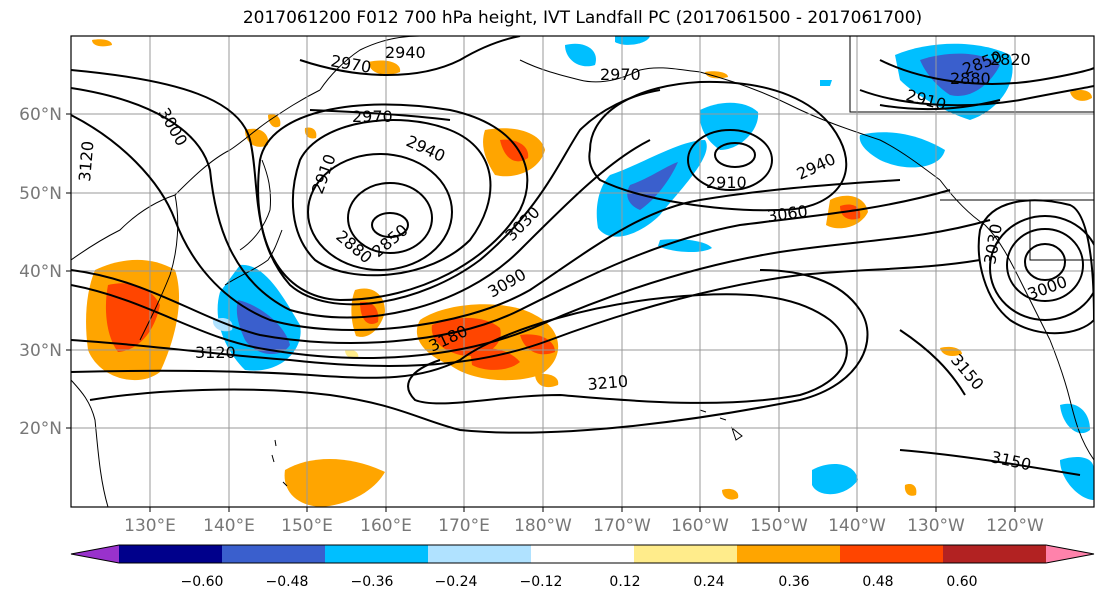 The width and height of the screenshot is (1105, 601). I want to click on lon-label: 170°W, so click(622, 526).